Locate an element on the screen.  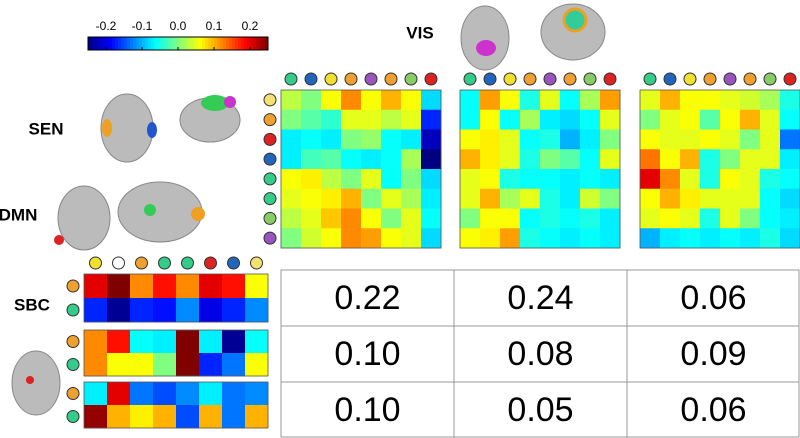
table-cell: 0.22 is located at coordinates (367, 298).